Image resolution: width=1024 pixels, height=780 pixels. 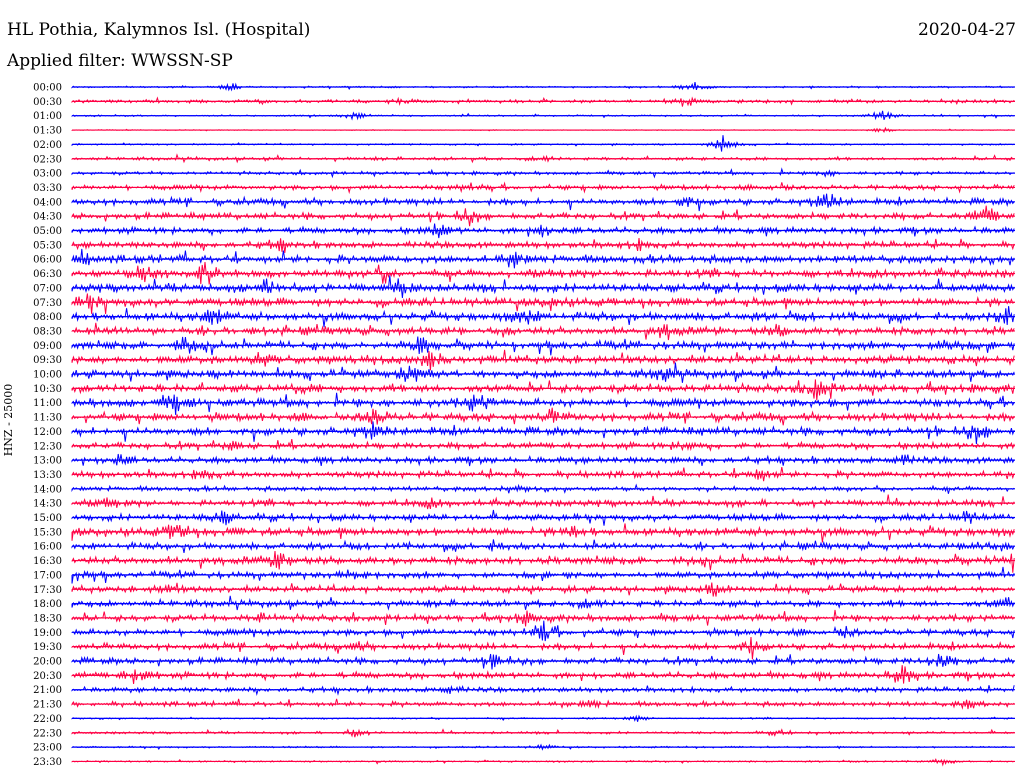 I want to click on row-time-label: 02:30, so click(x=47, y=159).